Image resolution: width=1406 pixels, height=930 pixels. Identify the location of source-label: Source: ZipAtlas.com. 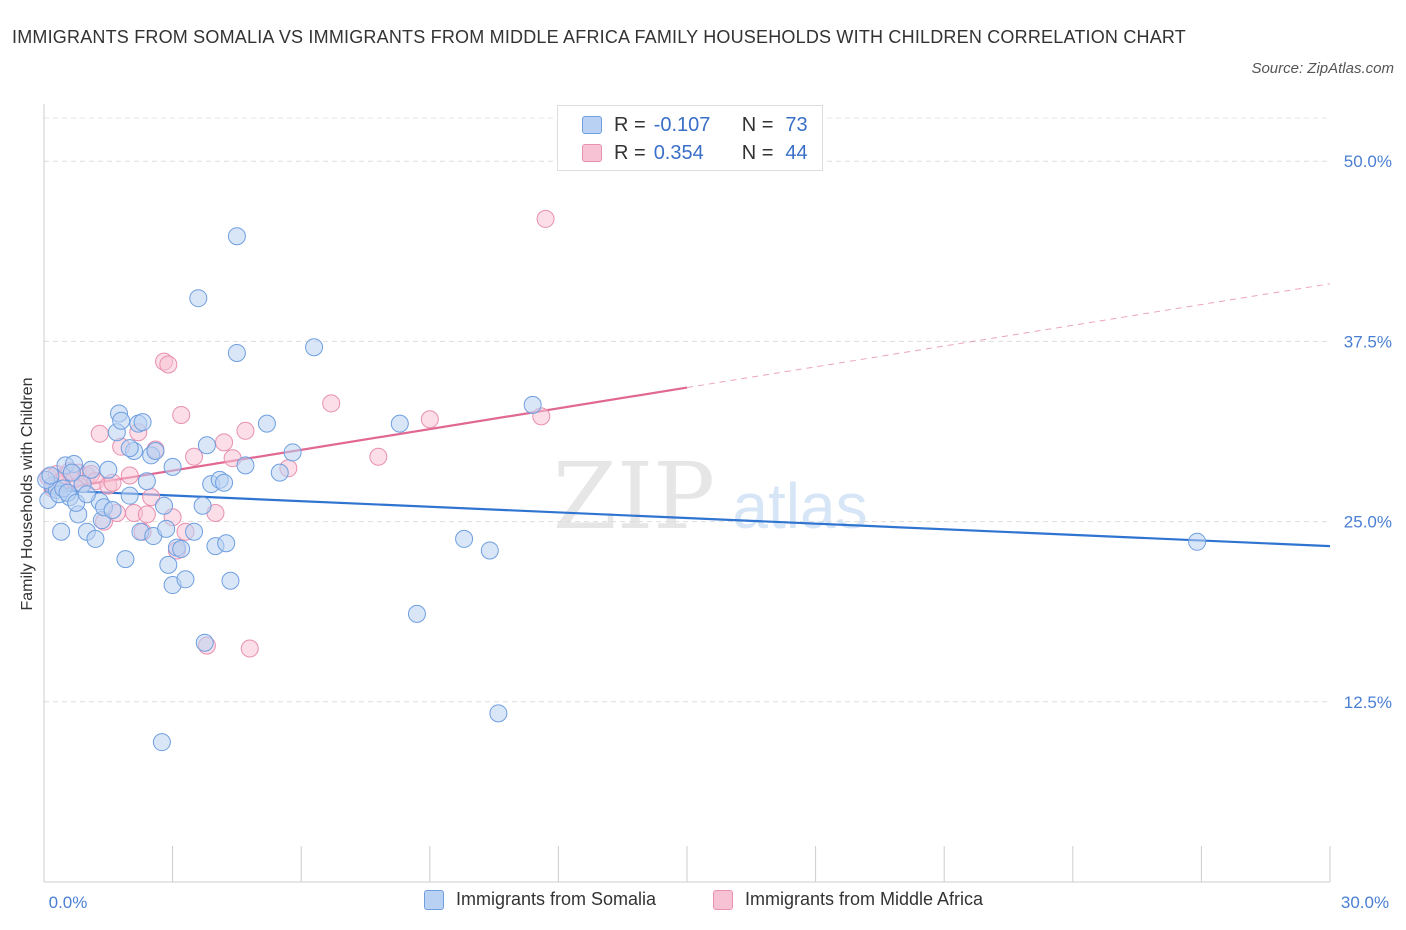
(1322, 68).